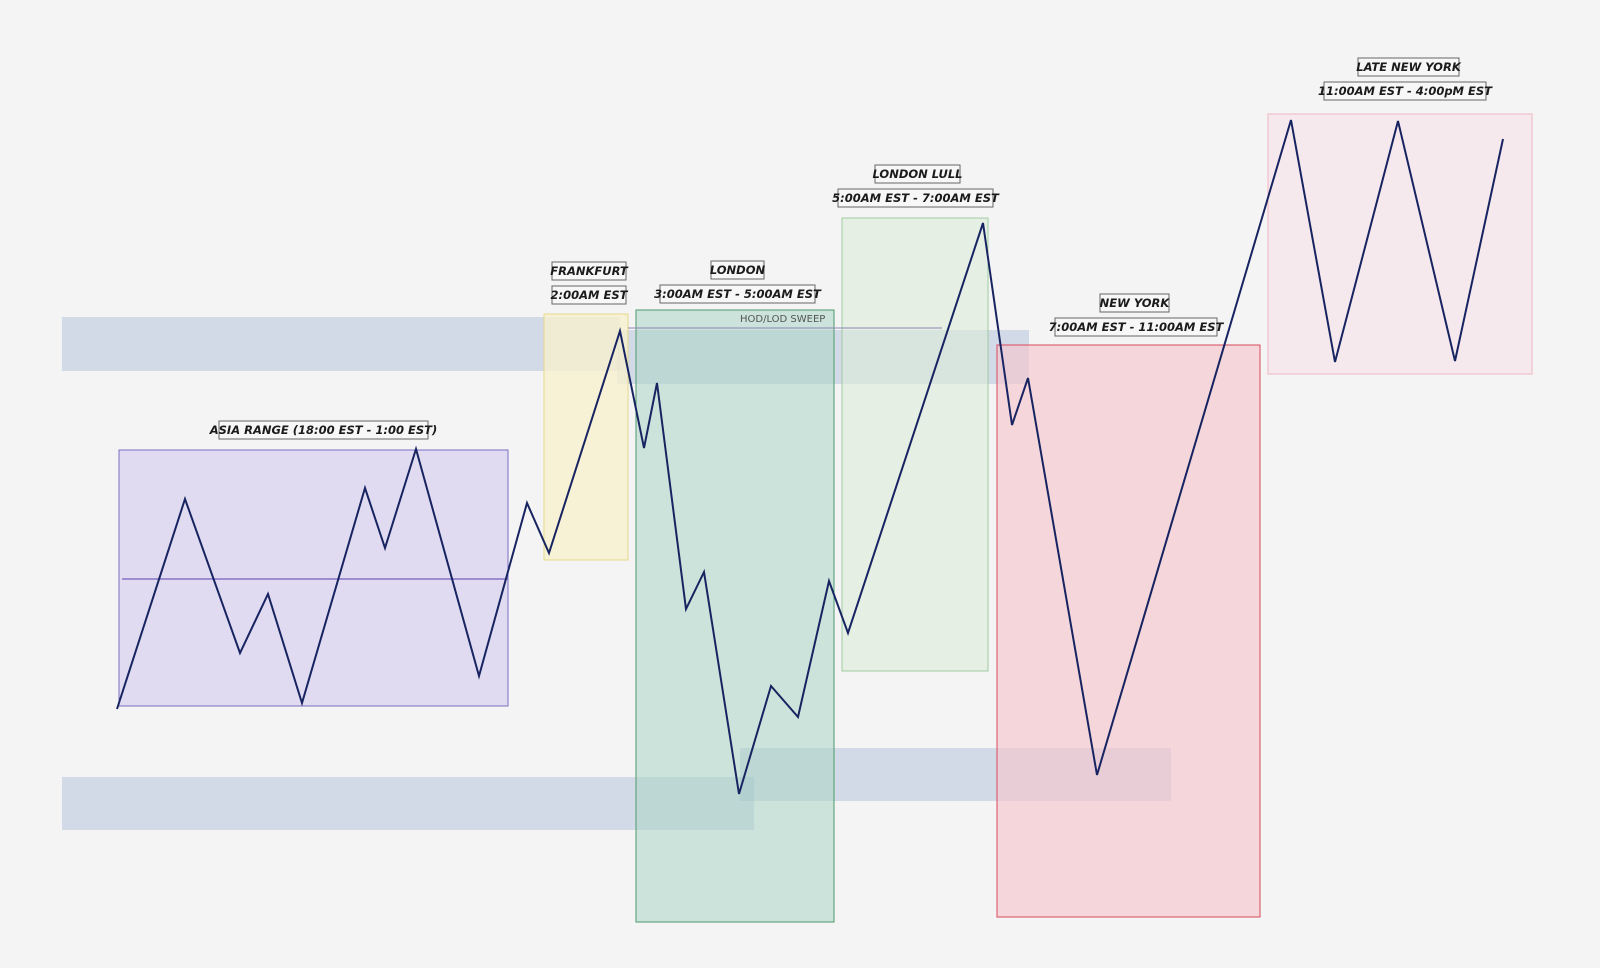  Describe the element at coordinates (1400, 244) in the screenshot. I see `late-new-york-box` at that location.